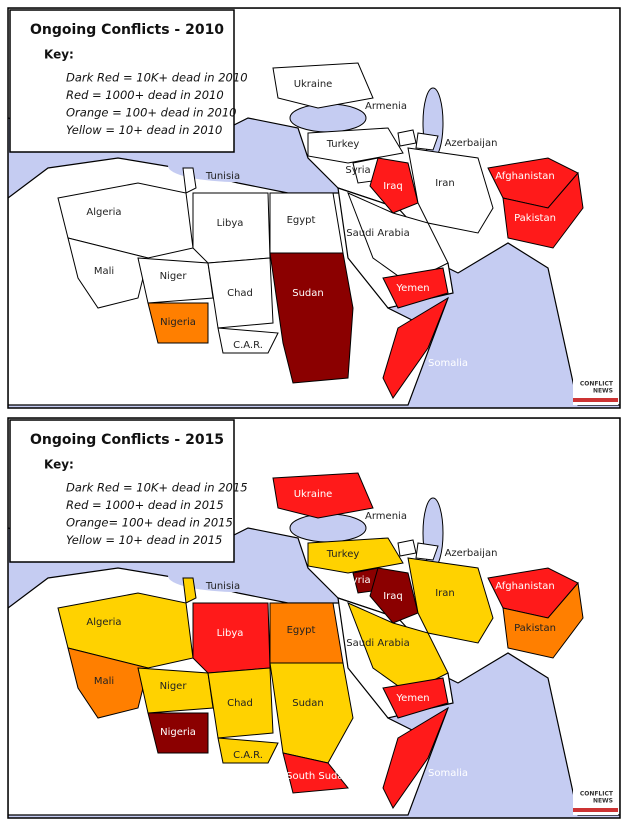 Image resolution: width=640 pixels, height=834 pixels. I want to click on key-item: Red = 1000+ dead in 2010, so click(145, 95).